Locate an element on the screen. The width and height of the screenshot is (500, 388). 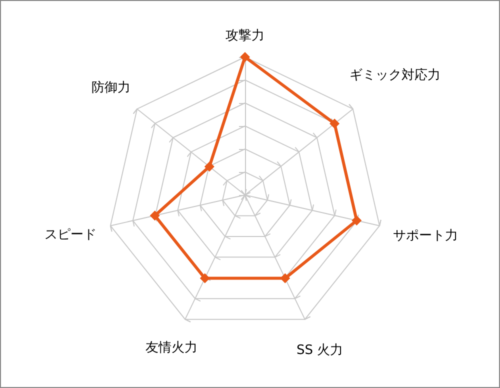
spoke-label: スピード is located at coordinates (70, 234).